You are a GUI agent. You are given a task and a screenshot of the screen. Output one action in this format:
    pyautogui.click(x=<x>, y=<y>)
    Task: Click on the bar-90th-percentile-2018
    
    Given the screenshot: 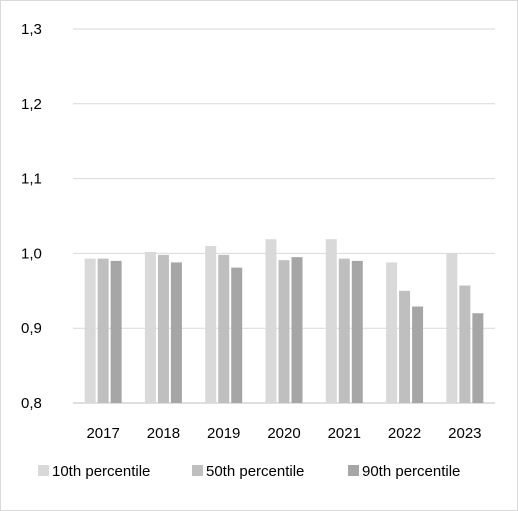 What is the action you would take?
    pyautogui.click(x=176, y=332)
    